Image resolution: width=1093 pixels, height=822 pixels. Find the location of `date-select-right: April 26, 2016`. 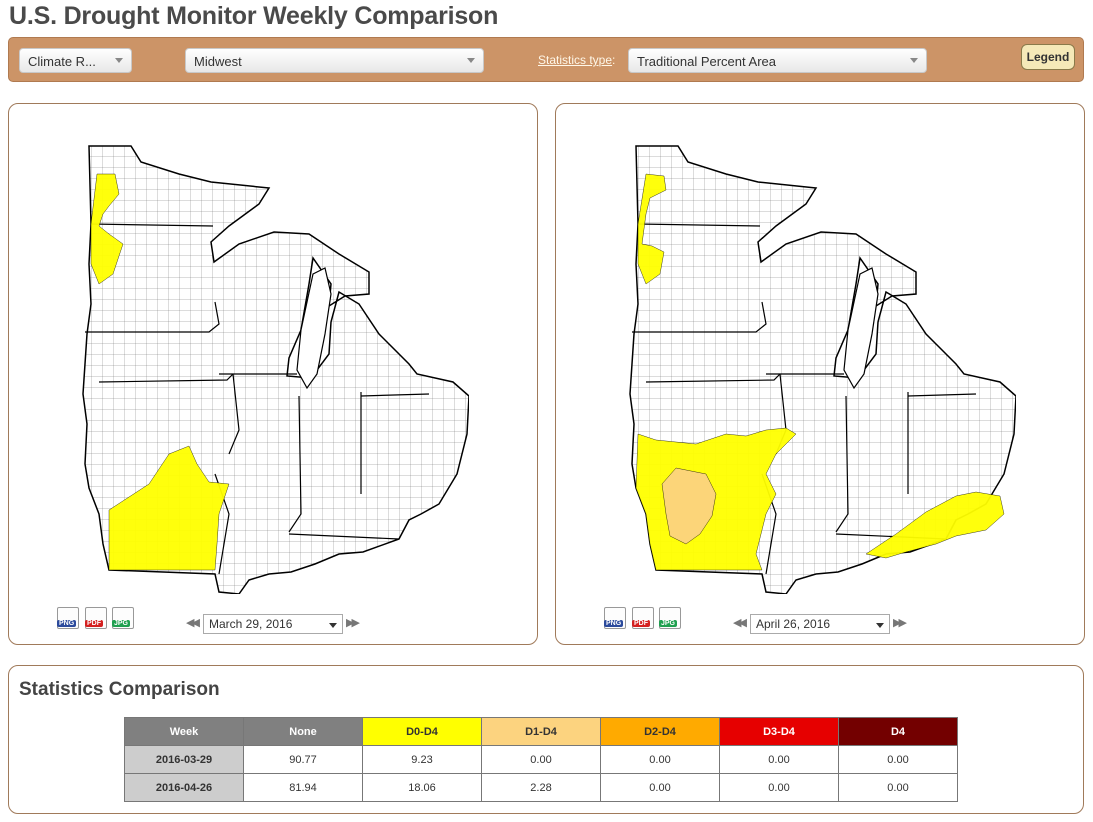

date-select-right: April 26, 2016 is located at coordinates (820, 624).